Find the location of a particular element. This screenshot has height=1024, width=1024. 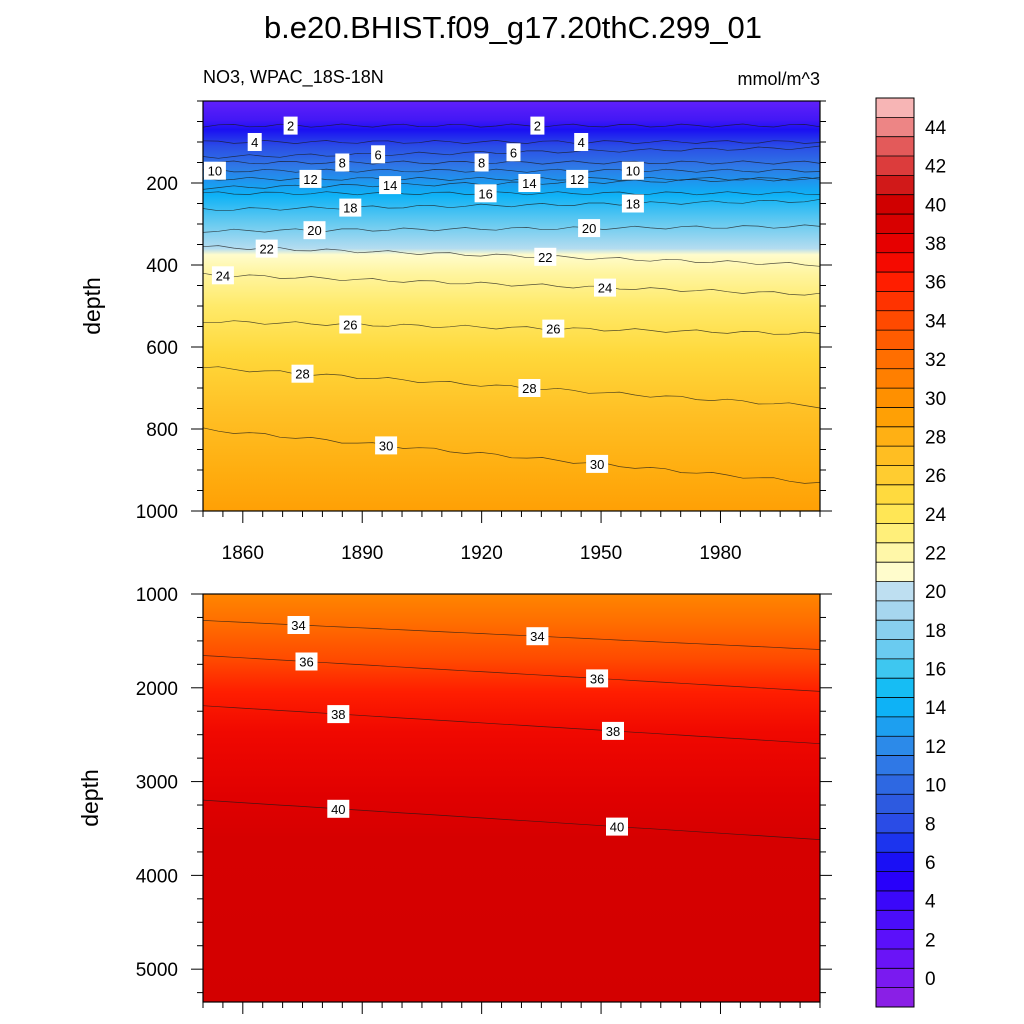

contour-label: 40 is located at coordinates (617, 827).